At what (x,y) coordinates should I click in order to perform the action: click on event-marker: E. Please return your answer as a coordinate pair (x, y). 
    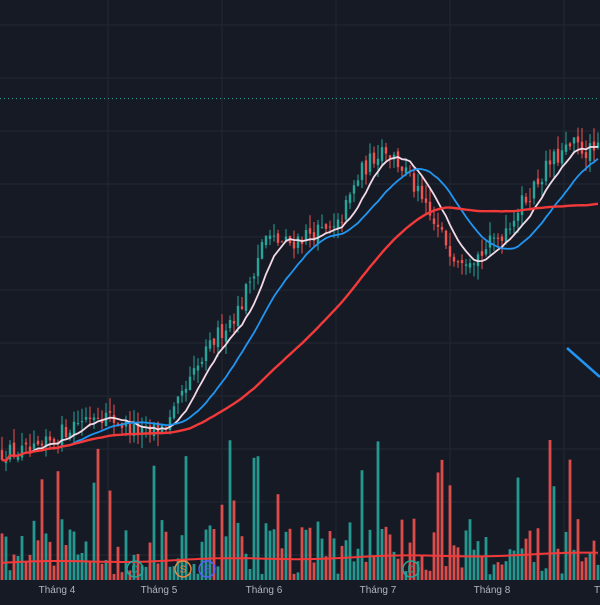
    Looking at the image, I should click on (207, 569).